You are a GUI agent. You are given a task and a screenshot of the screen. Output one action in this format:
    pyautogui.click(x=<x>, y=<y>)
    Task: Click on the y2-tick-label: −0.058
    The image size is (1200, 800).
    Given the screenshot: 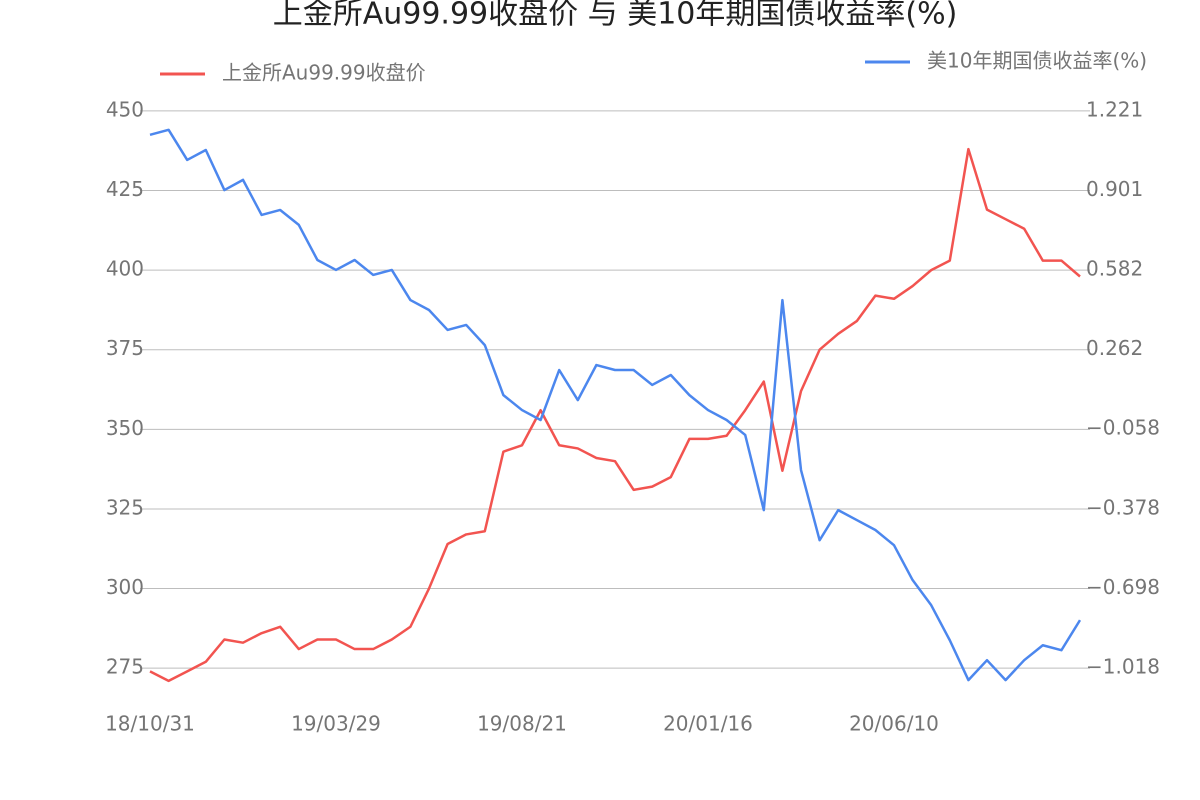 What is the action you would take?
    pyautogui.click(x=1123, y=428)
    